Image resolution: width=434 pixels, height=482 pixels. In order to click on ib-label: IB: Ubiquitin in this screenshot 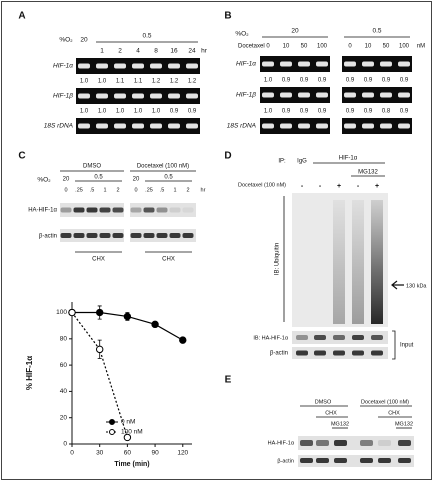, I will do `click(278, 259)`.